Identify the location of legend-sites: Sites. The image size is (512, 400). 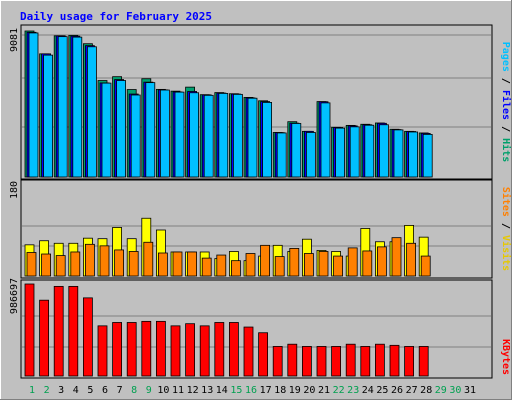
(506, 202).